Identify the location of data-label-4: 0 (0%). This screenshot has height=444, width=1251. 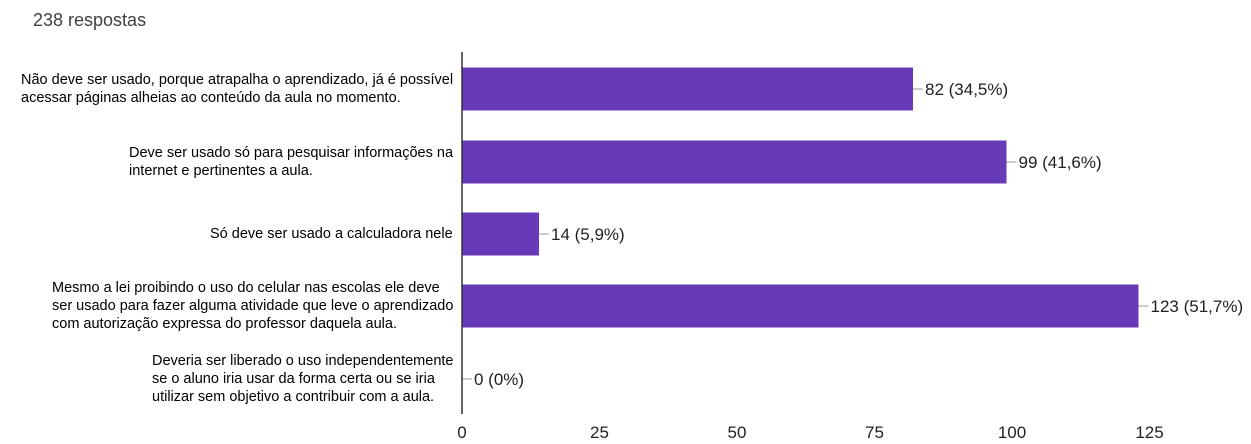
(499, 379).